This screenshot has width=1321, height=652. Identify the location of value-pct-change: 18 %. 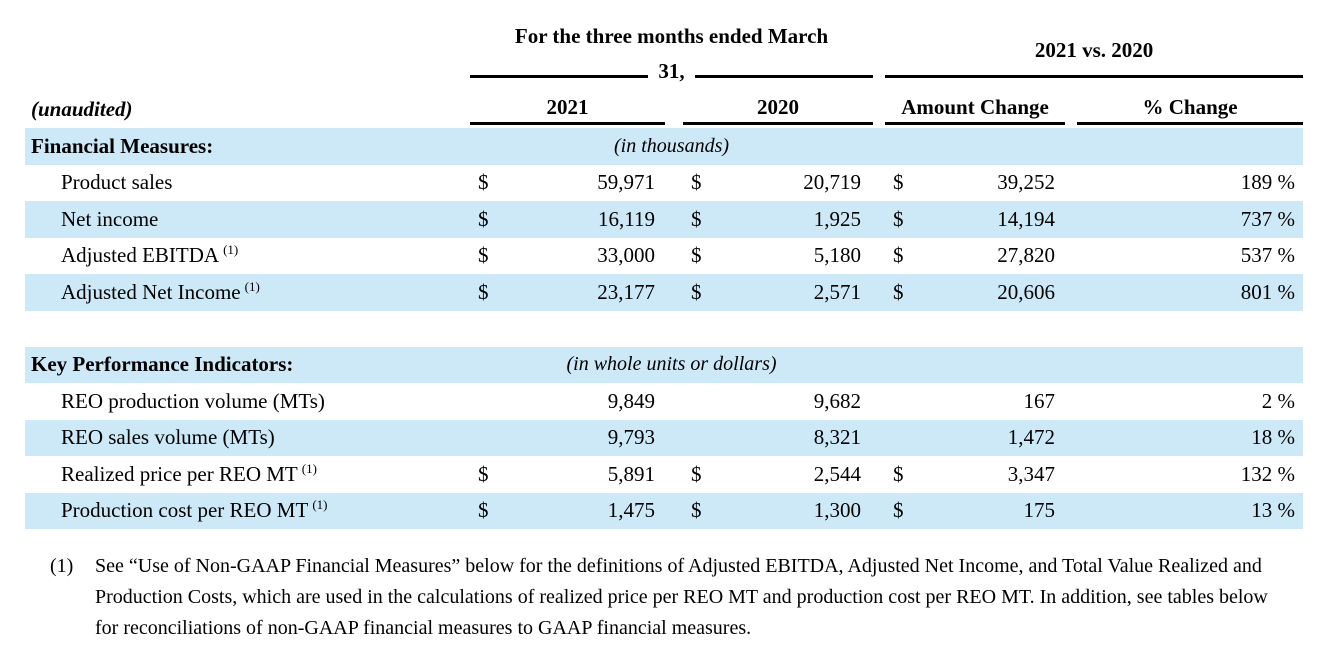
(1273, 437).